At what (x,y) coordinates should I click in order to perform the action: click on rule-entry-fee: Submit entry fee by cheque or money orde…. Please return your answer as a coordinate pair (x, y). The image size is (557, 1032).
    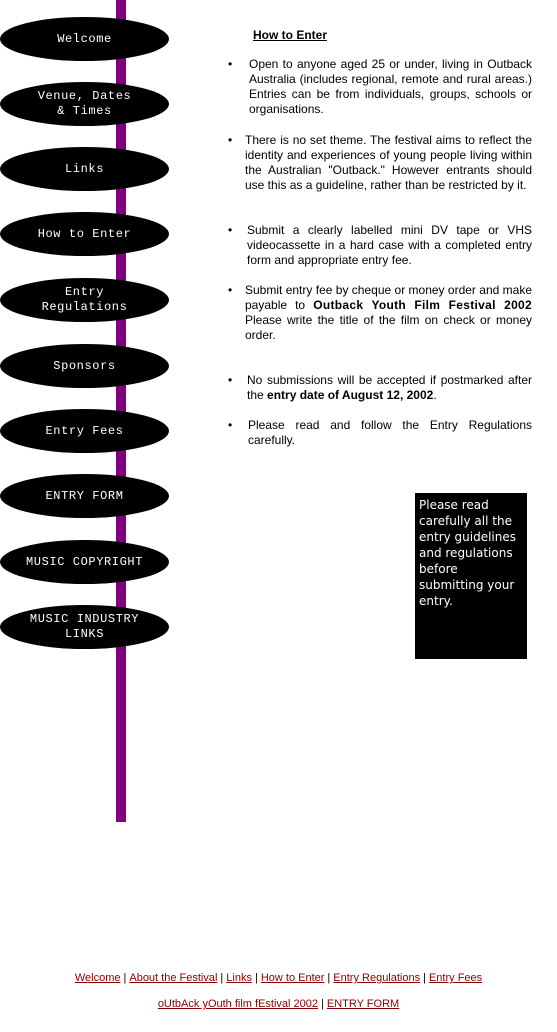
    Looking at the image, I should click on (388, 313).